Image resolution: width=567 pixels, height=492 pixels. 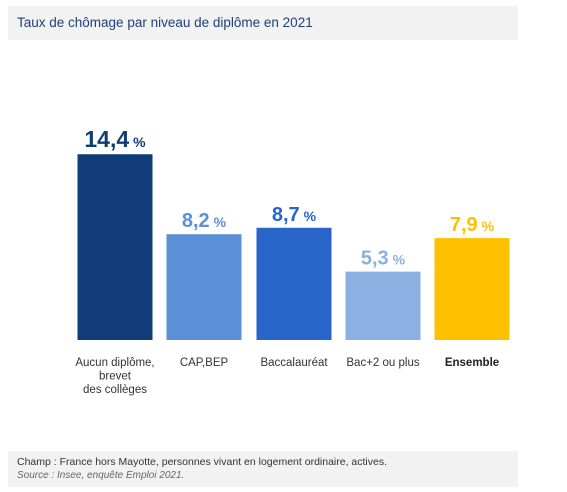 What do you see at coordinates (294, 215) in the screenshot?
I see `value-label-2: 8,7%` at bounding box center [294, 215].